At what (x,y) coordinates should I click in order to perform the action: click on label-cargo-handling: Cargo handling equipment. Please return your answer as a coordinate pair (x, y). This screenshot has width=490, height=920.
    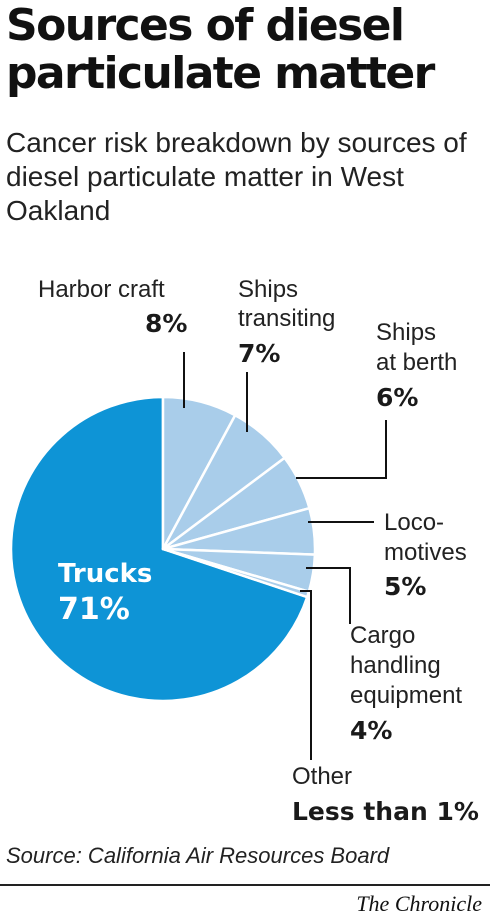
    Looking at the image, I should click on (406, 665).